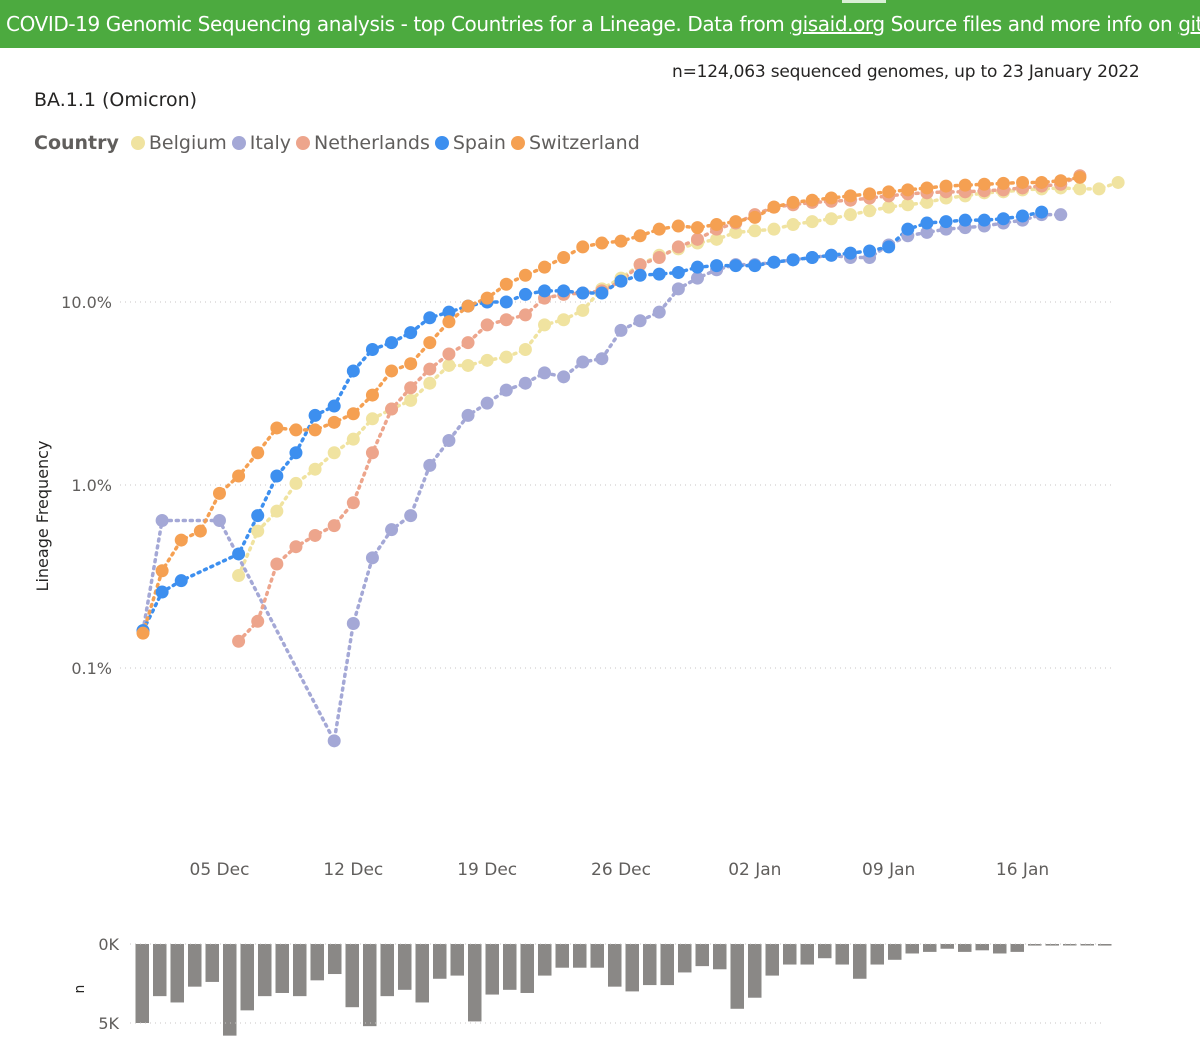 The width and height of the screenshot is (1200, 1061). I want to click on legend-item-netherlands: Netherlands, so click(363, 143).